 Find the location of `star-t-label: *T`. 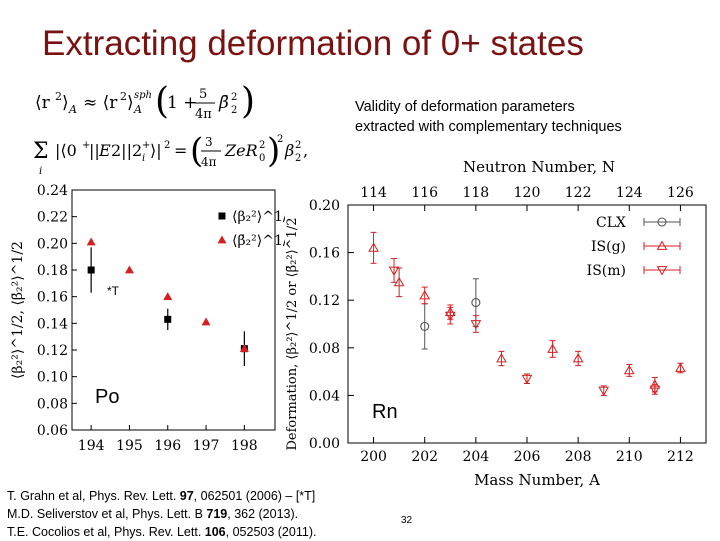

star-t-label: *T is located at coordinates (113, 291).